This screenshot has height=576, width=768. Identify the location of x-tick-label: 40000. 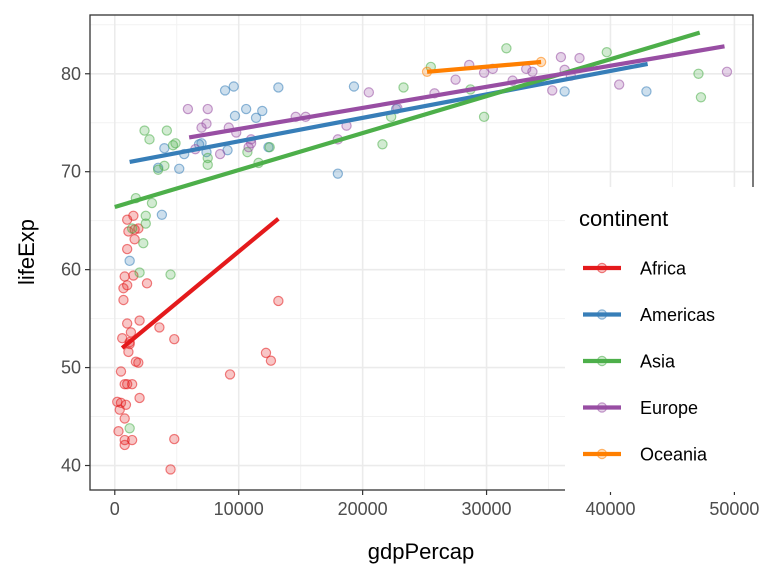
(610, 509).